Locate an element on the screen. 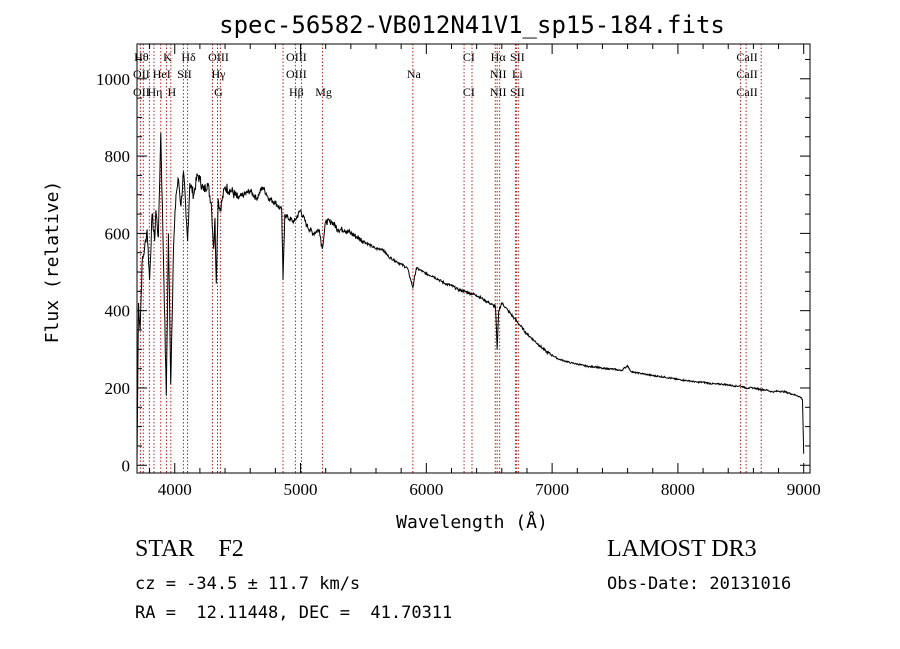  redshift-cz: cz = -34.5 ± 11.7 km/s is located at coordinates (248, 584).